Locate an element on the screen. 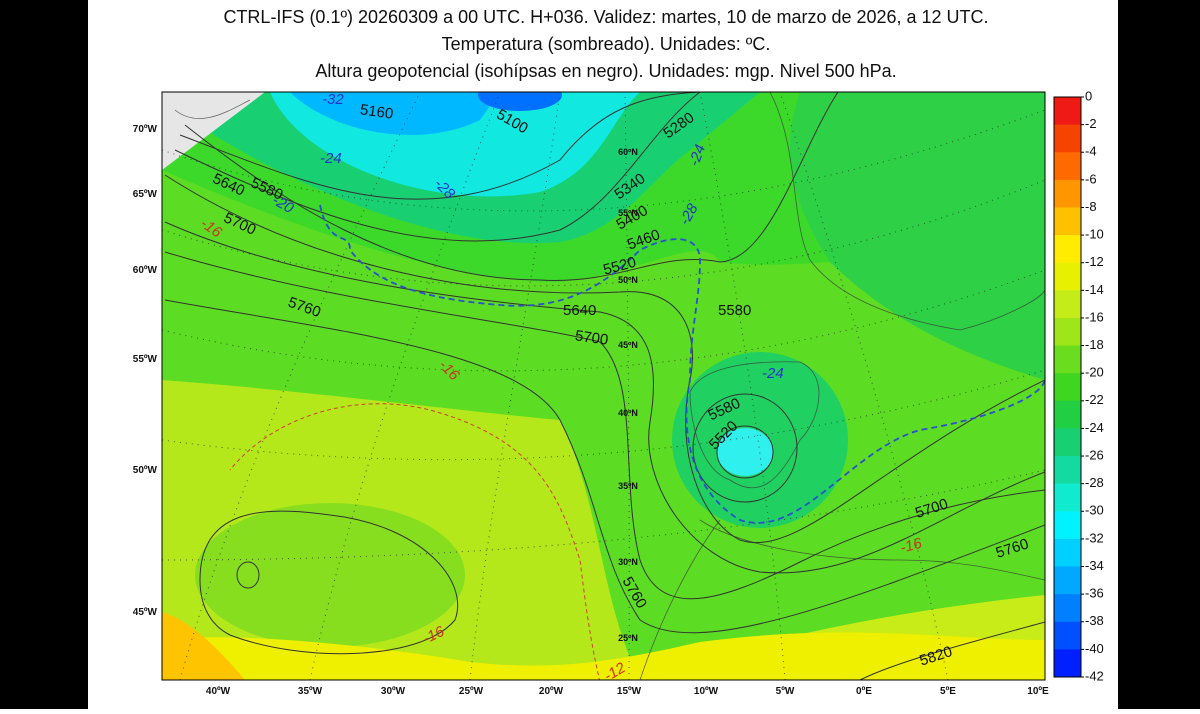 The height and width of the screenshot is (714, 1200). lat-line-label: 60ºN is located at coordinates (628, 152).